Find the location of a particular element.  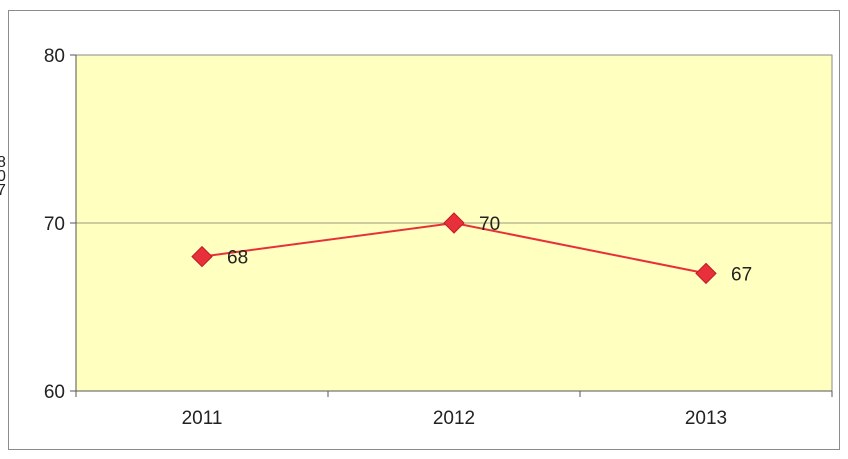

x-tick-label: 2011 is located at coordinates (202, 418).